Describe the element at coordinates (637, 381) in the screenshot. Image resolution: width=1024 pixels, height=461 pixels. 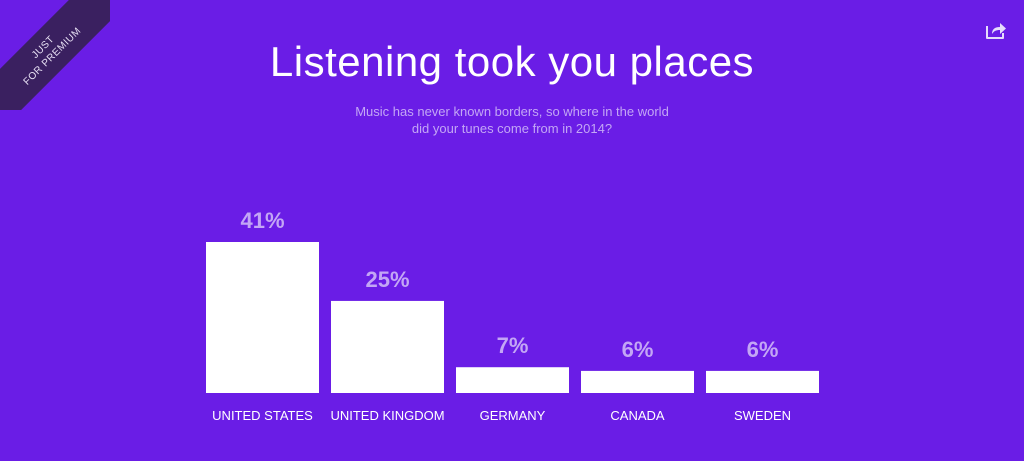
I see `bar-canada` at that location.